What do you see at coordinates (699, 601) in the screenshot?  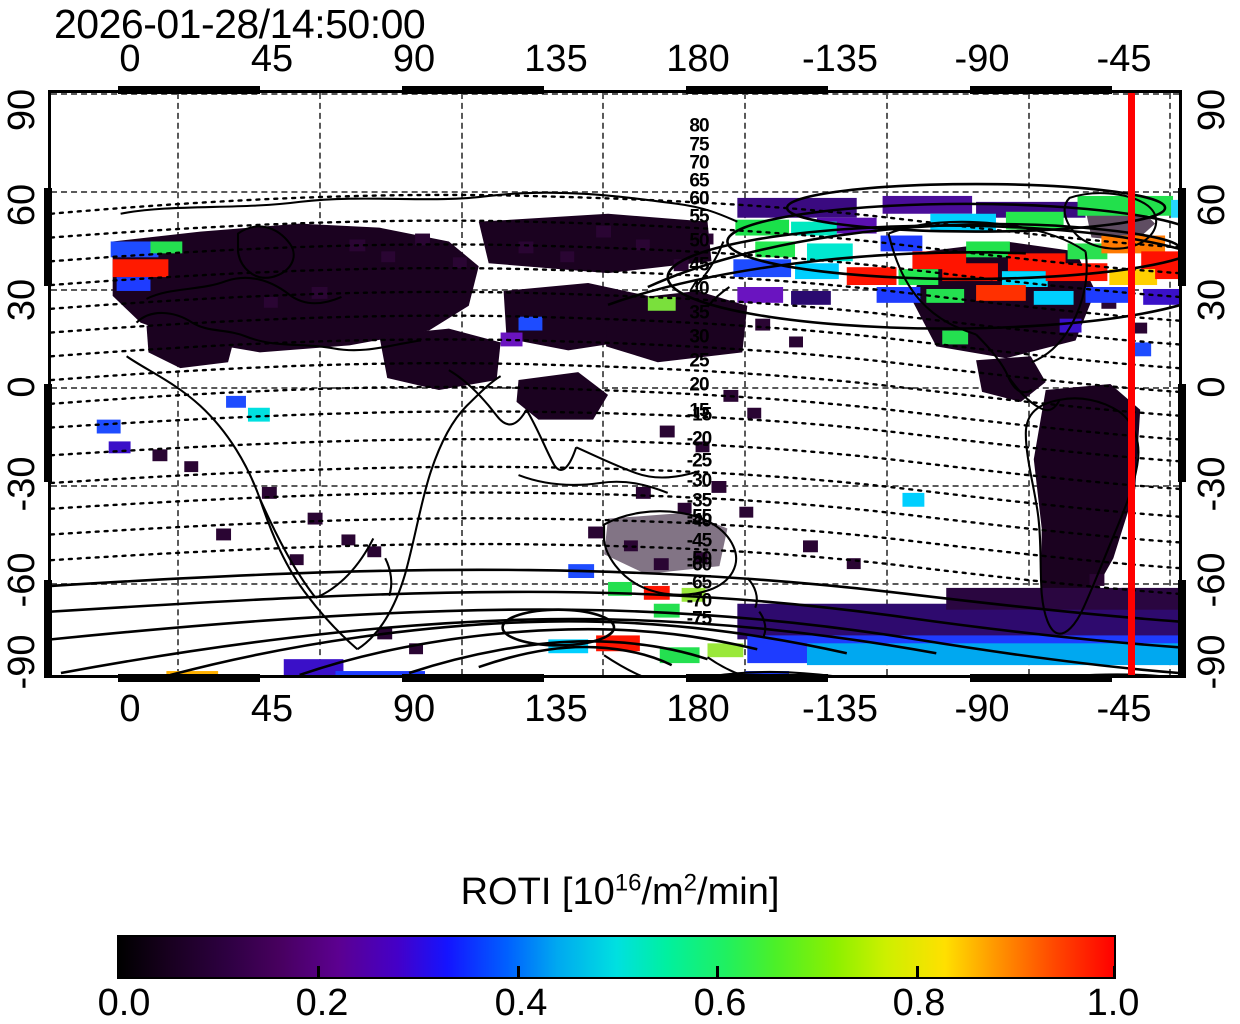 I see `mag-lat-label-m70: -70` at bounding box center [699, 601].